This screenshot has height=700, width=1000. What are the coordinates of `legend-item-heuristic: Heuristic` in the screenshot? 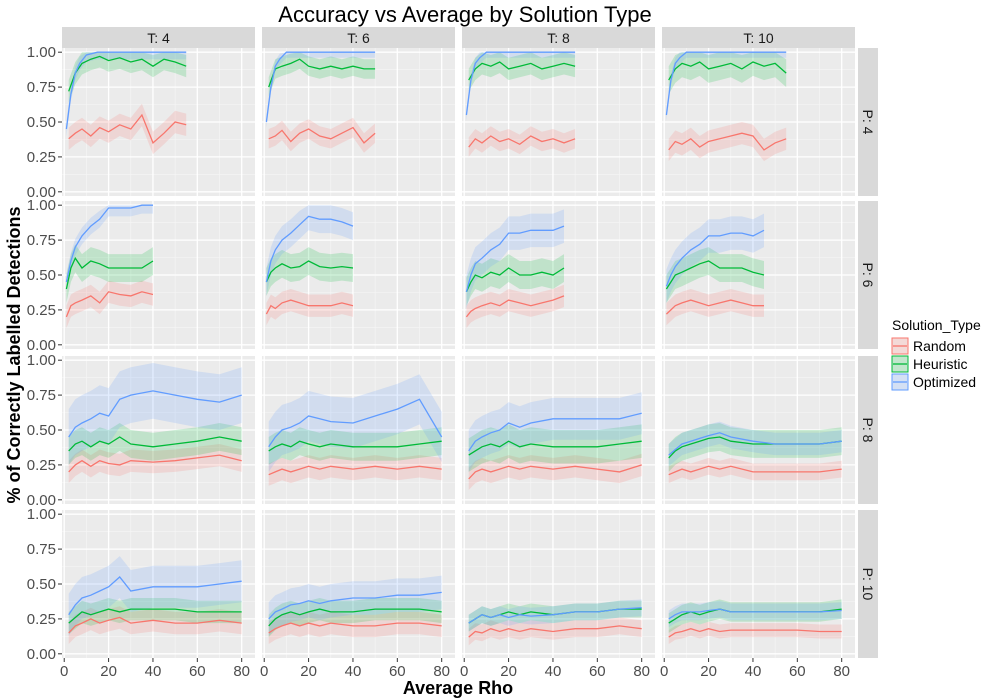 It's located at (929, 364).